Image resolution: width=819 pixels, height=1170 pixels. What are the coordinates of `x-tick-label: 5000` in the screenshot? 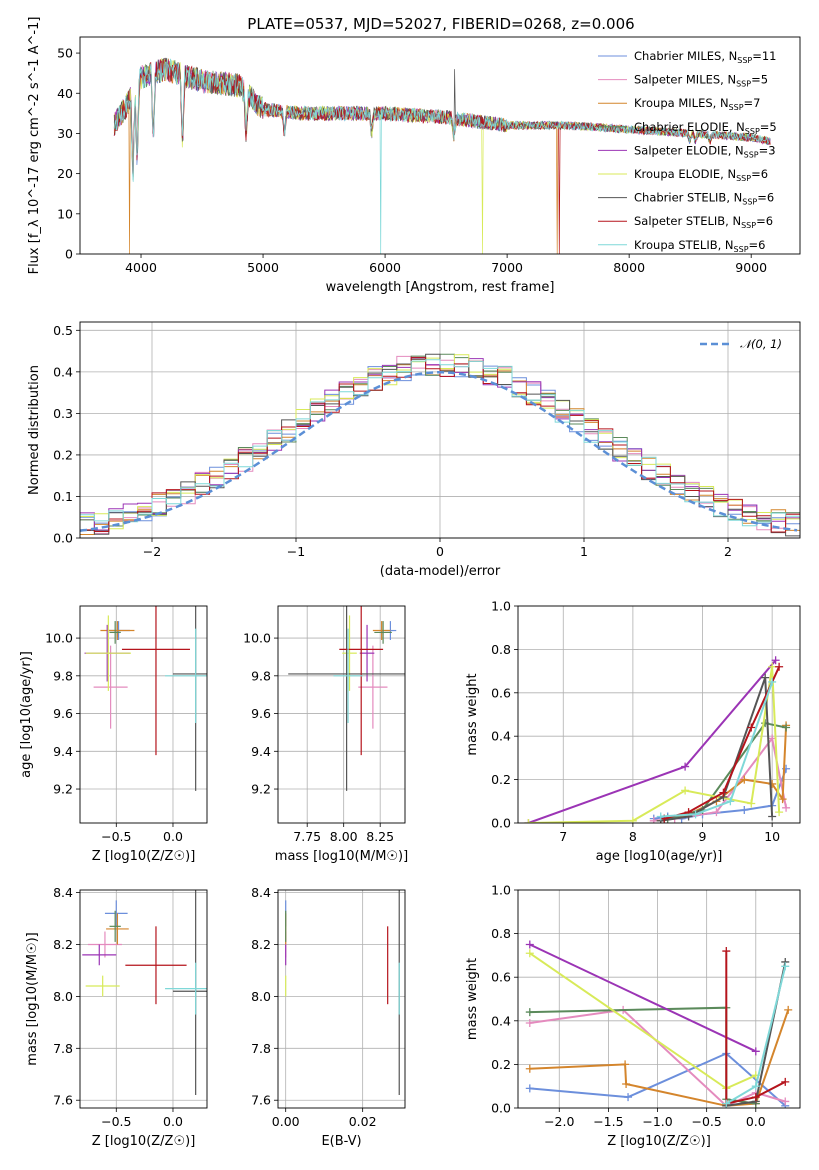 It's located at (263, 267).